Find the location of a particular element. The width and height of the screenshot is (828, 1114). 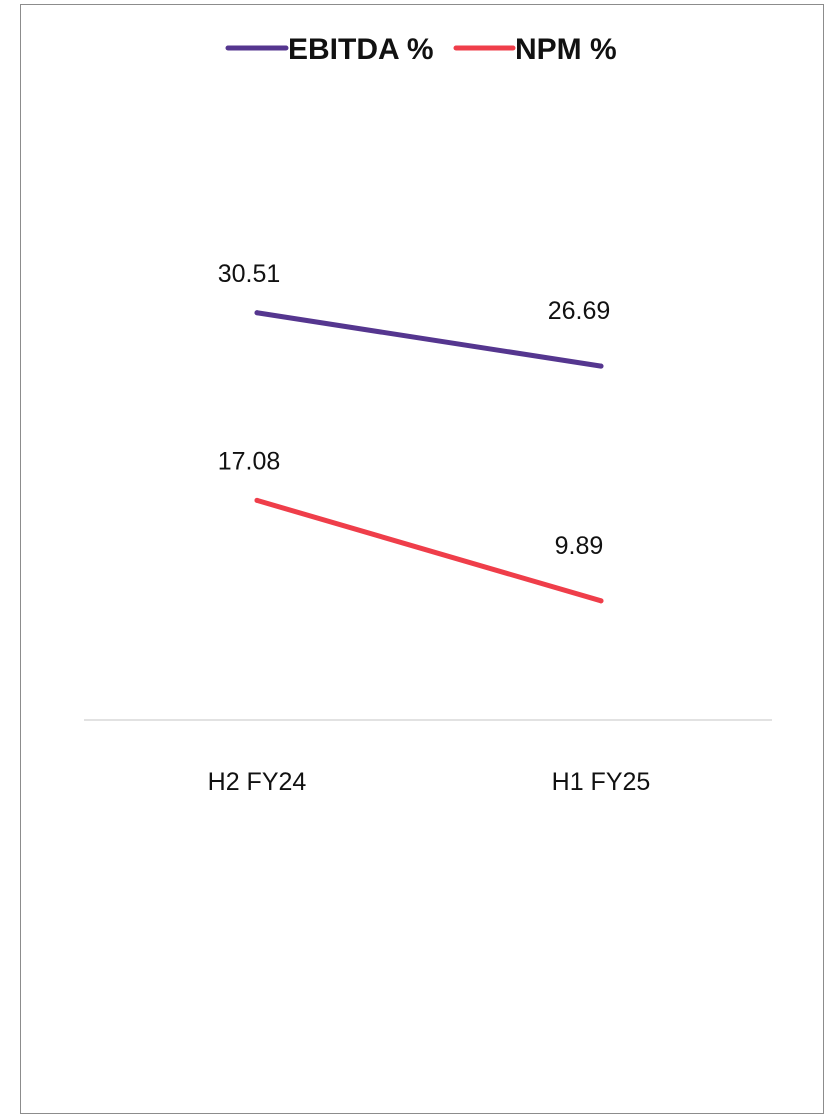

x-tick-label: H1 FY25 is located at coordinates (601, 782).